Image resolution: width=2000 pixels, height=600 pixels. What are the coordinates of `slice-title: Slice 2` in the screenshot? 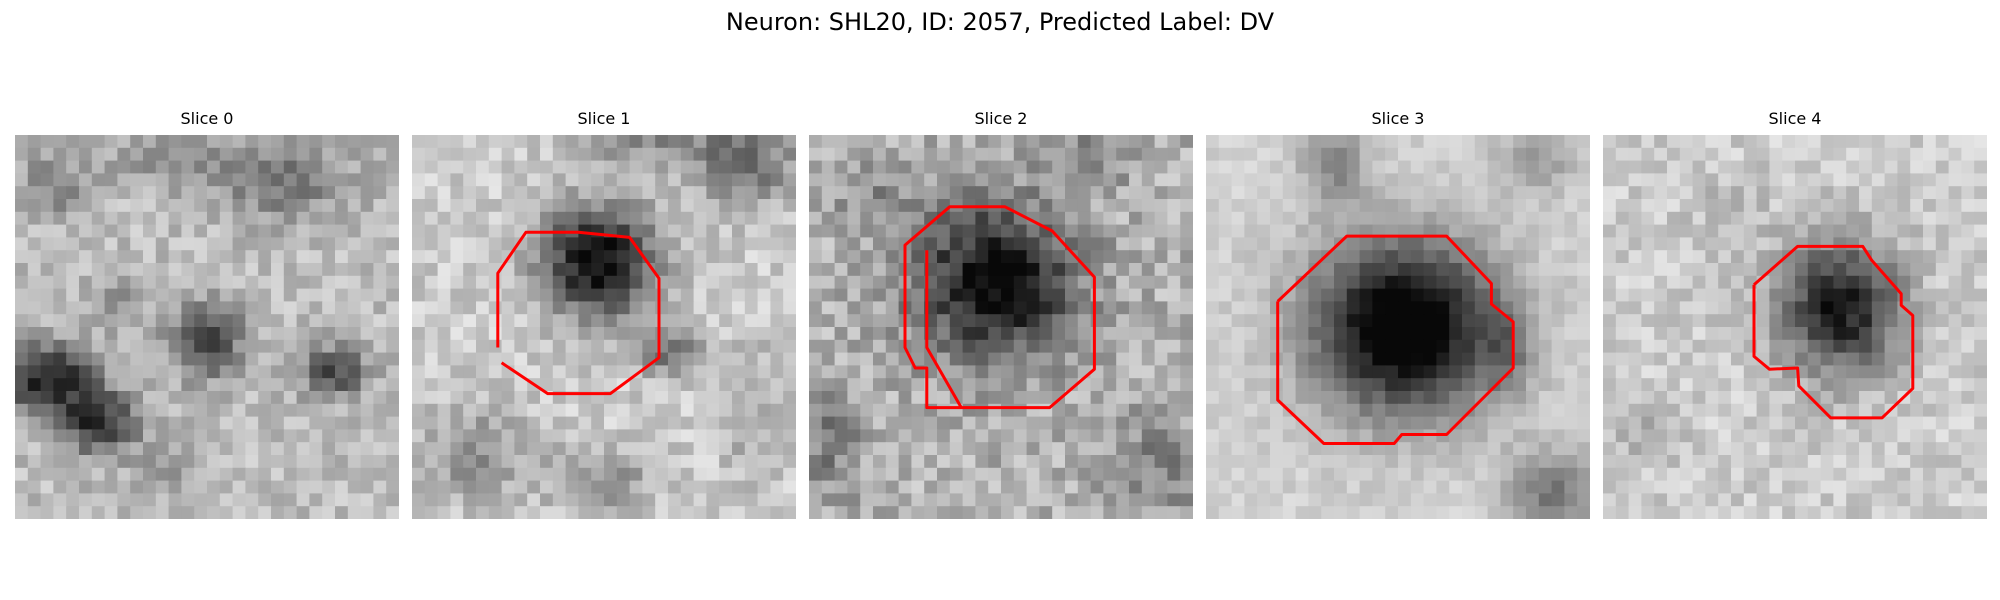 It's located at (1001, 118).